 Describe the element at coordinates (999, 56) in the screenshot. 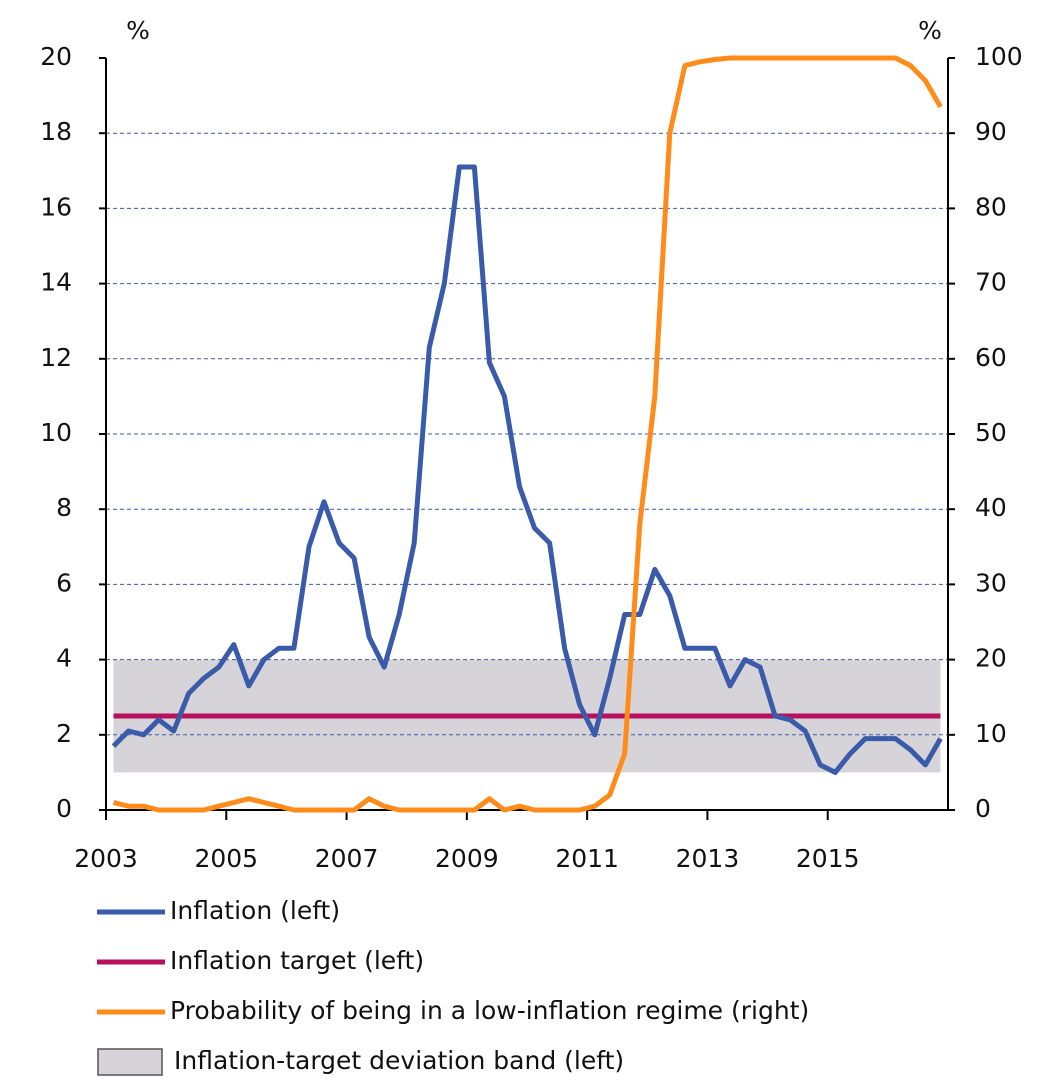

I see `y2-tick-label: 100` at that location.